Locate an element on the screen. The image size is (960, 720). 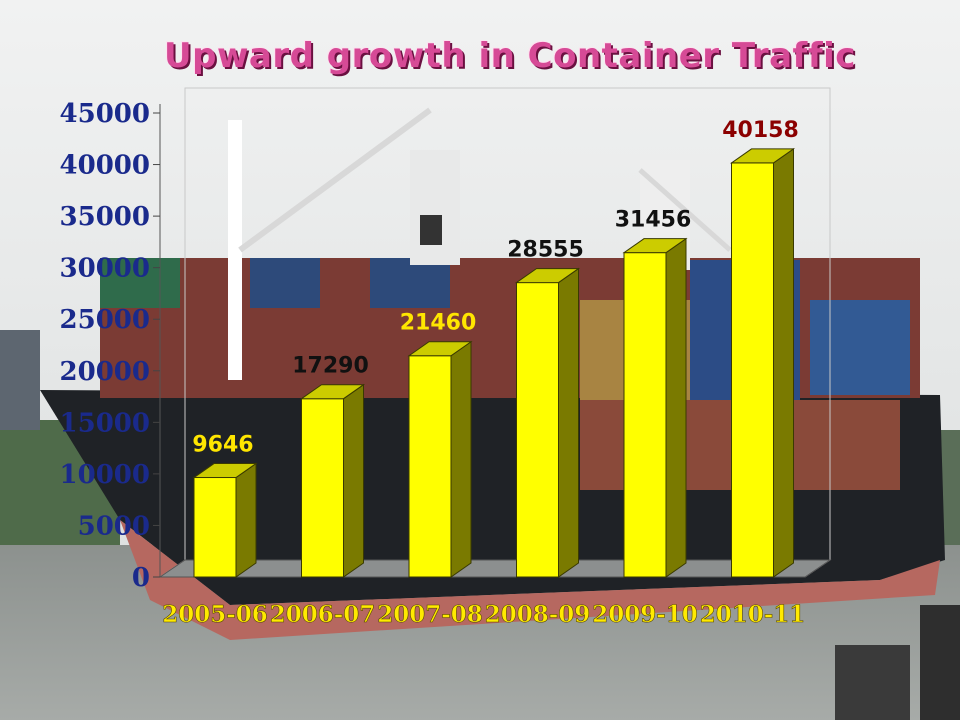
x-tick-label: 2005-06 is located at coordinates (215, 614).